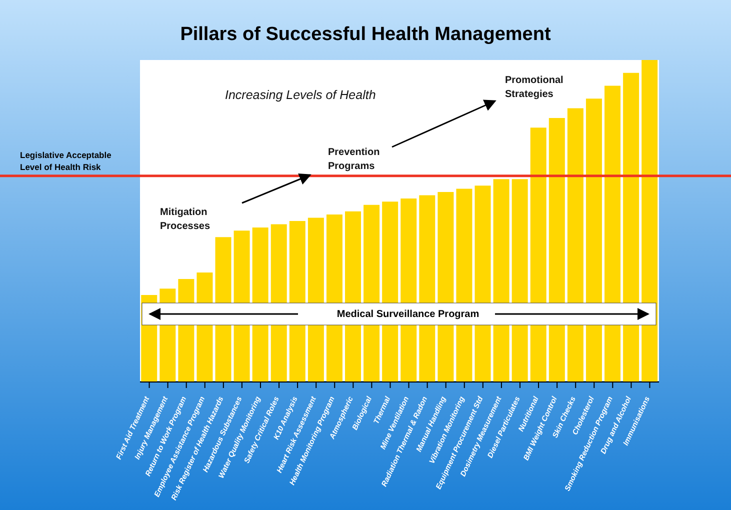 The width and height of the screenshot is (731, 510). I want to click on chart-title: Pillars of Successful Health Management, so click(365, 35).